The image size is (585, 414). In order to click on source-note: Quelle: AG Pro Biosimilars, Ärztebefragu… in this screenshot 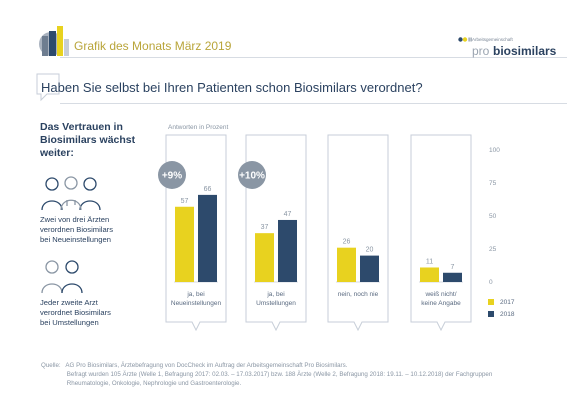, I will do `click(301, 374)`.